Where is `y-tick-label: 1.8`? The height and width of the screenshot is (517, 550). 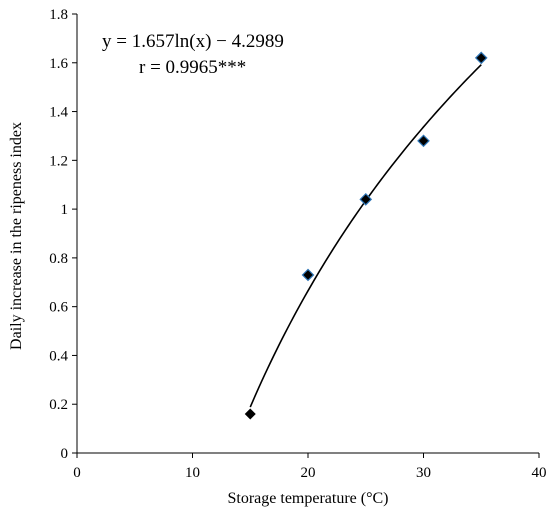 y-tick-label: 1.8 is located at coordinates (58, 15).